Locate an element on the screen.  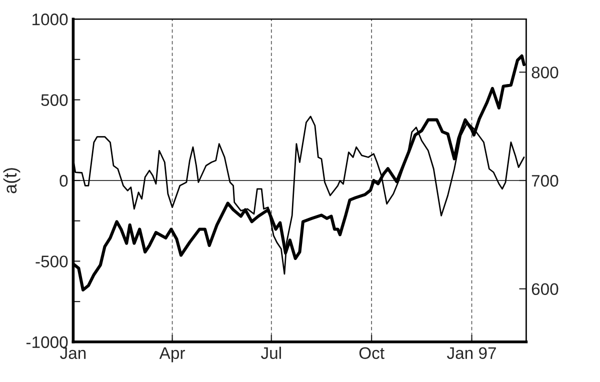
y2-tick-label: 800 is located at coordinates (545, 72).